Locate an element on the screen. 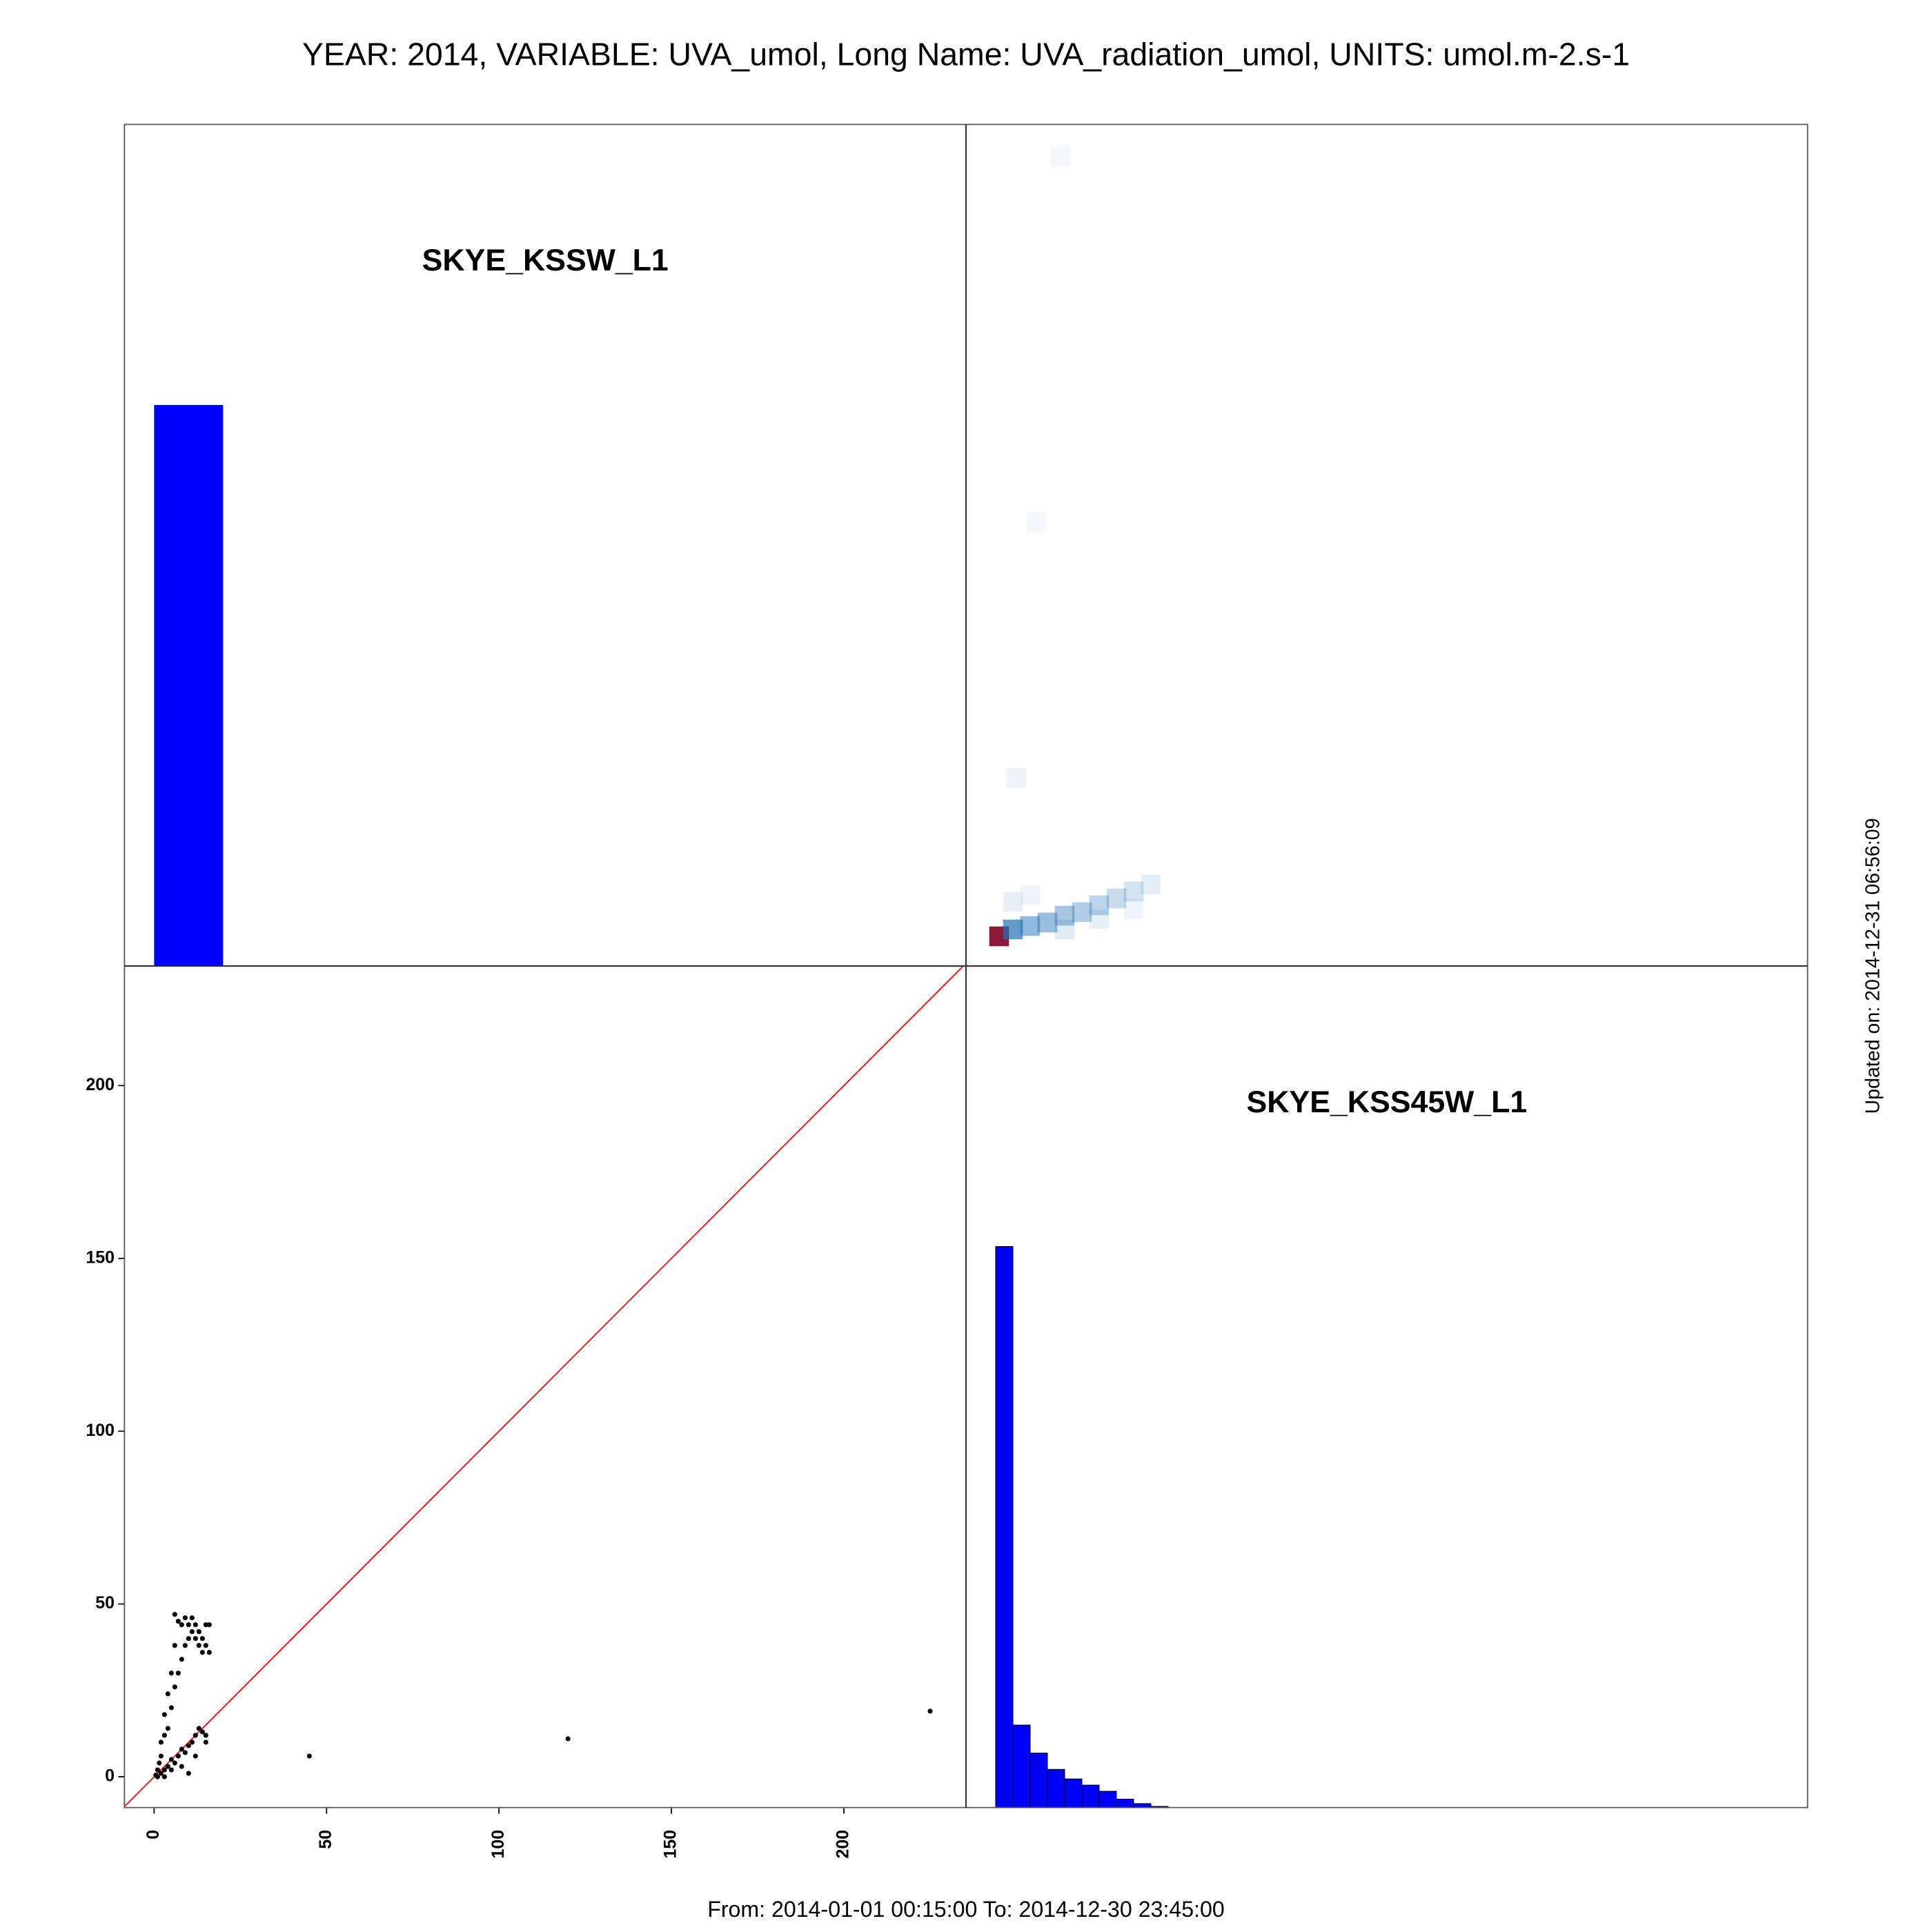  y-tick-label: 150 is located at coordinates (100, 1257).